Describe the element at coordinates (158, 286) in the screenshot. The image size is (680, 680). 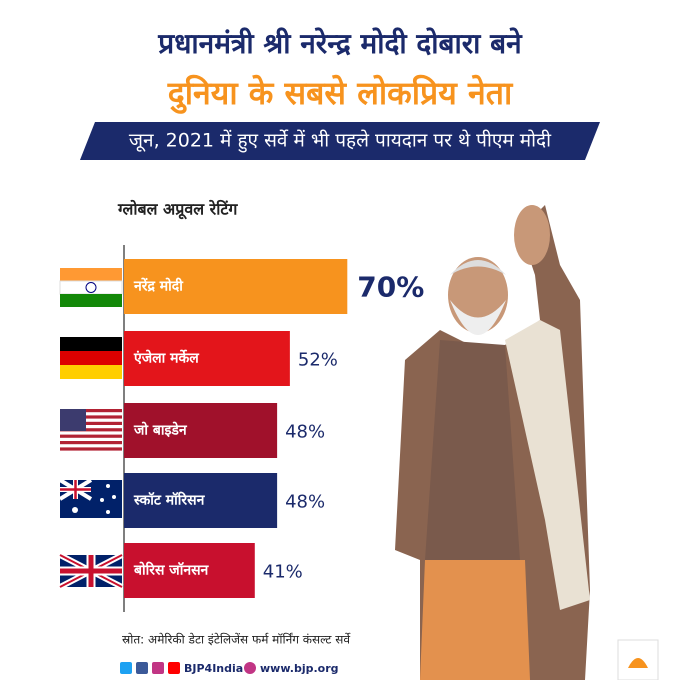
I see `bar-label: नरेंद्र मोदी` at that location.